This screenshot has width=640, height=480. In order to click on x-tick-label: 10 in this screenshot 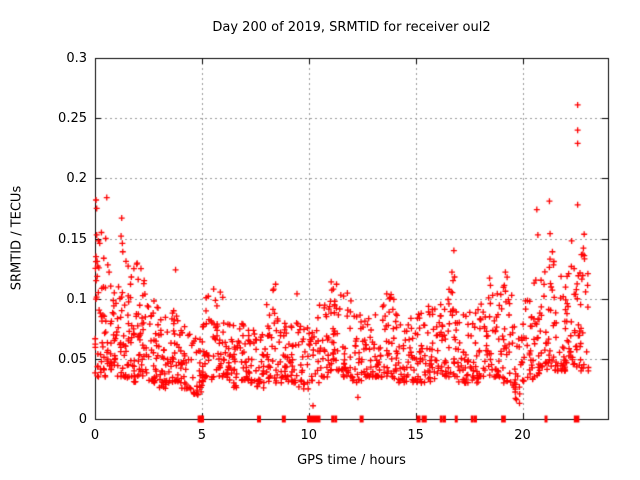, I will do `click(309, 435)`.